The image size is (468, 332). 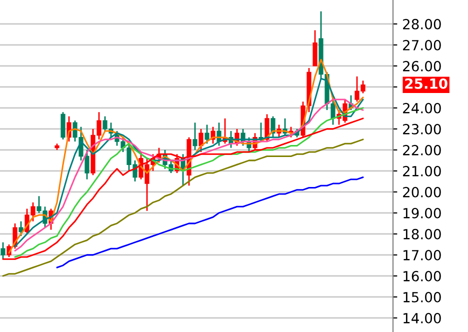 I want to click on y-tick-label: 21.00, so click(x=422, y=171).